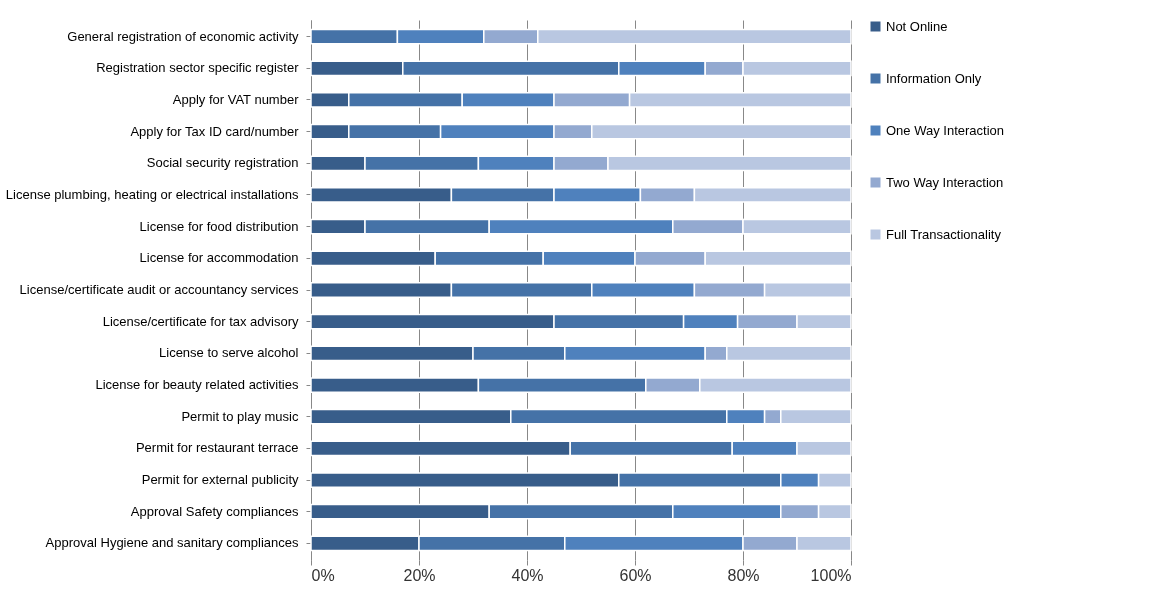 This screenshot has height=610, width=1167. Describe the element at coordinates (214, 511) in the screenshot. I see `y-tick-label: Approval Safety compliances` at that location.